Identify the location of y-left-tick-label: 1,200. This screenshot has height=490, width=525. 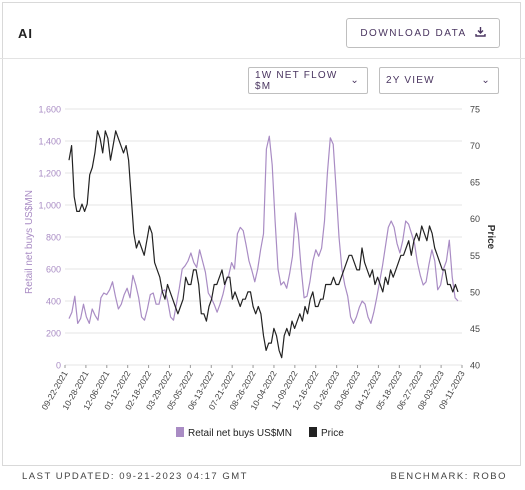
(49, 174).